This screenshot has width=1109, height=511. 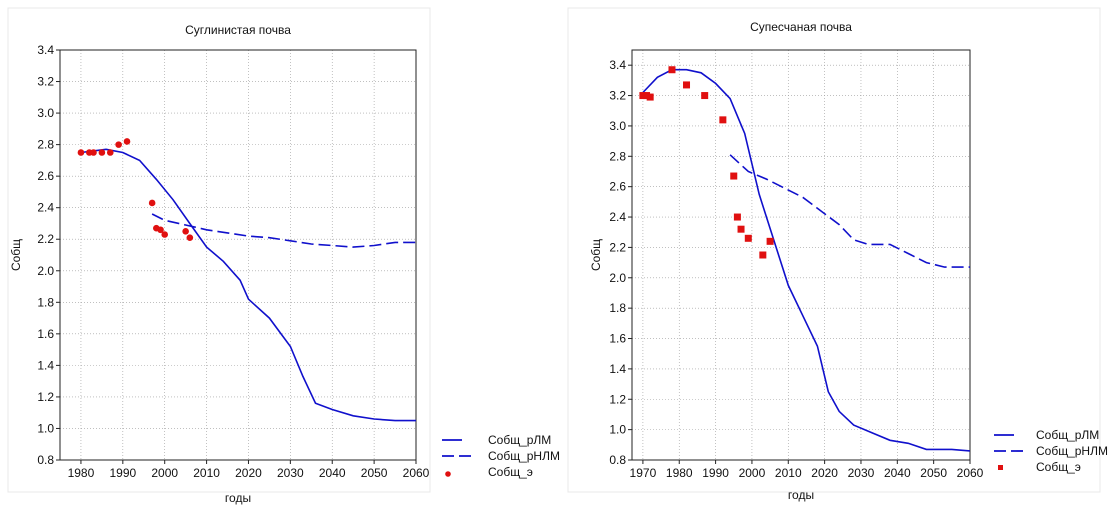 What do you see at coordinates (164, 473) in the screenshot?
I see `x-tick-label-2: 2000` at bounding box center [164, 473].